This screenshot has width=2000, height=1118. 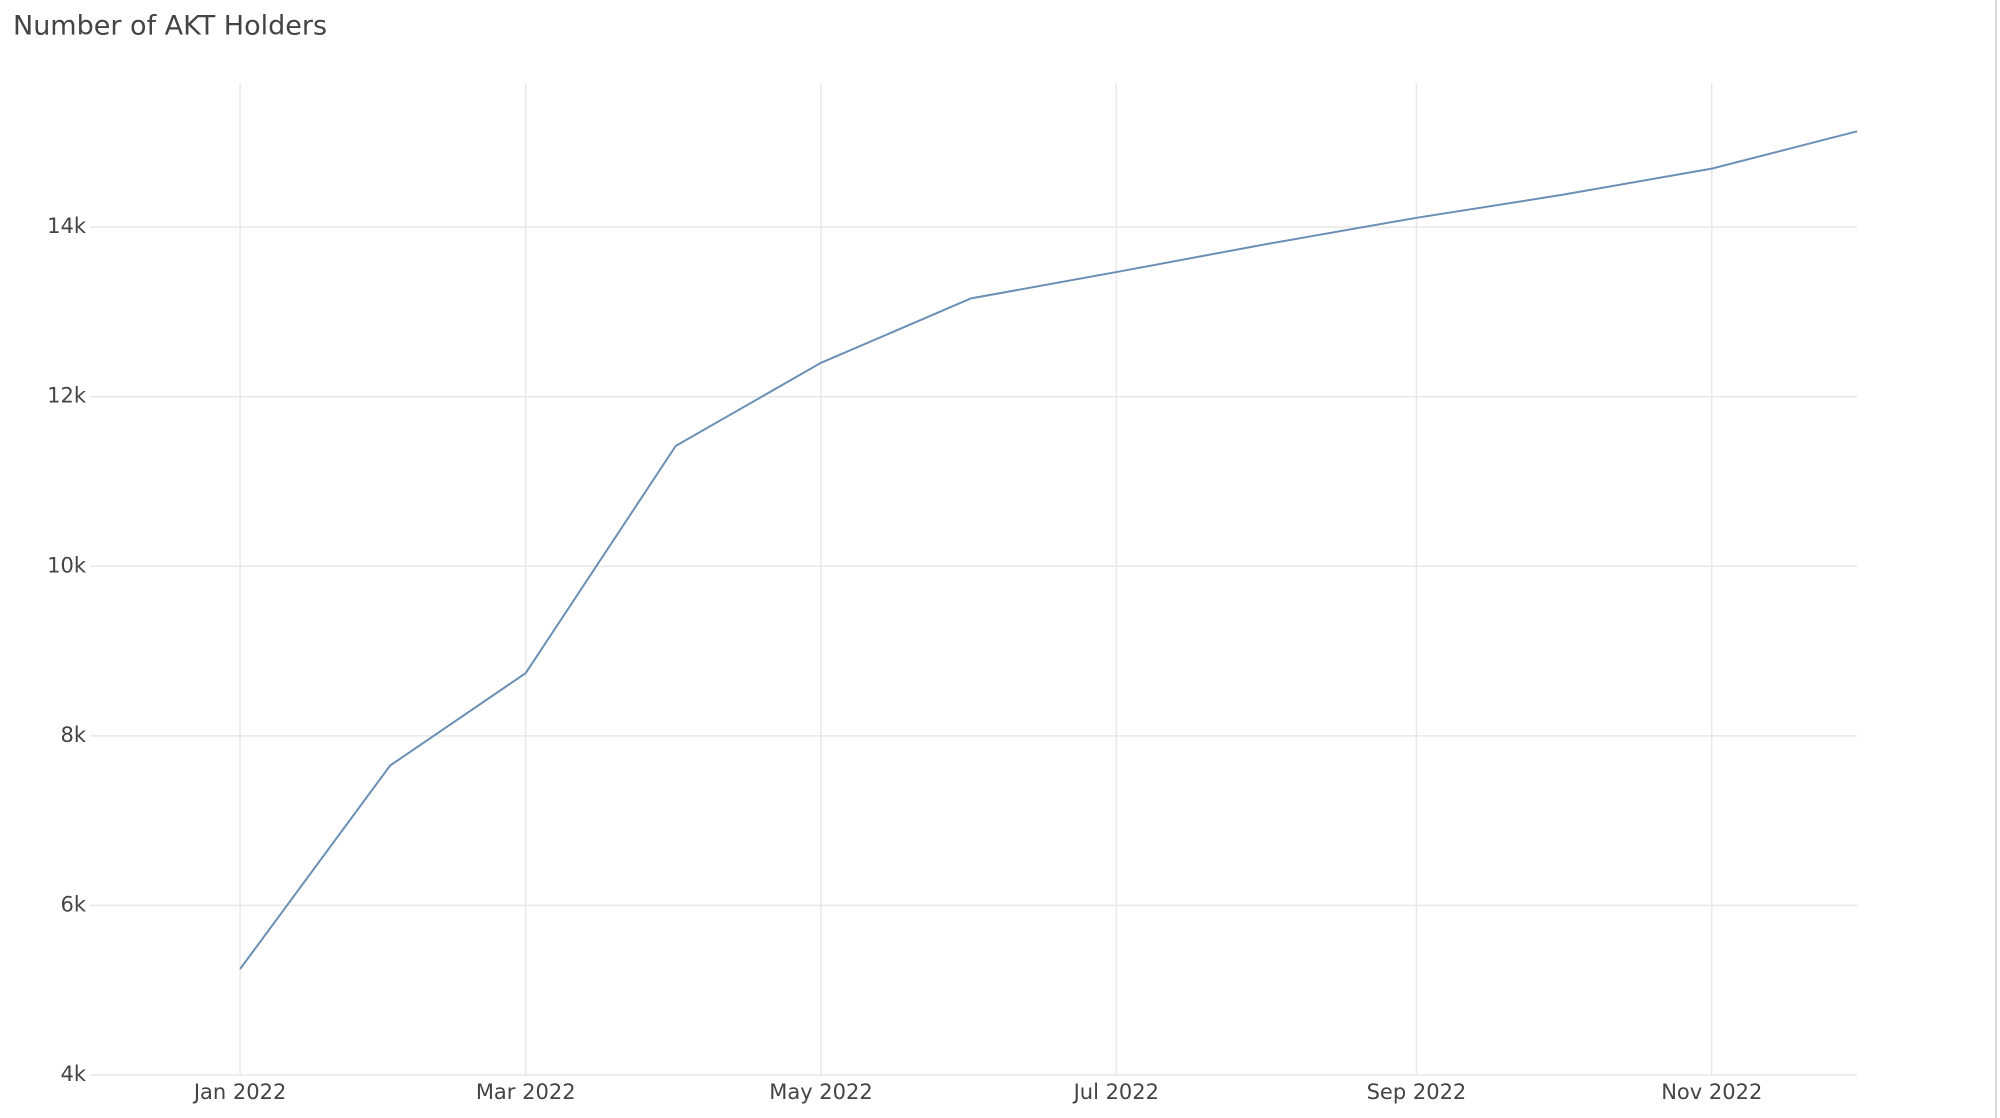 I want to click on chart-title: Number of AKT Holders, so click(x=170, y=26).